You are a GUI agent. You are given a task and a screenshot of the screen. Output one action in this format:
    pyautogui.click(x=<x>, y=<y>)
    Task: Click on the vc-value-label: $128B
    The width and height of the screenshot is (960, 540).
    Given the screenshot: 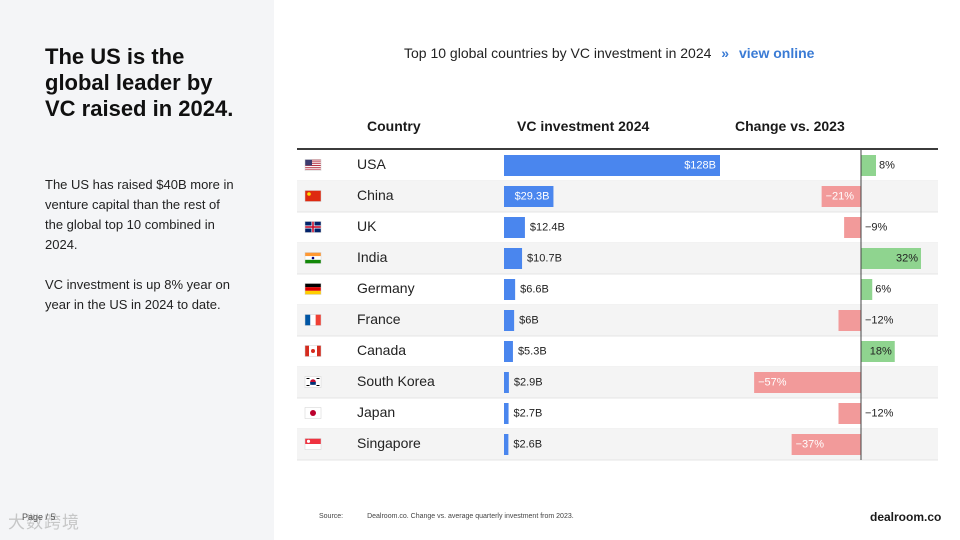 What is the action you would take?
    pyautogui.click(x=700, y=165)
    